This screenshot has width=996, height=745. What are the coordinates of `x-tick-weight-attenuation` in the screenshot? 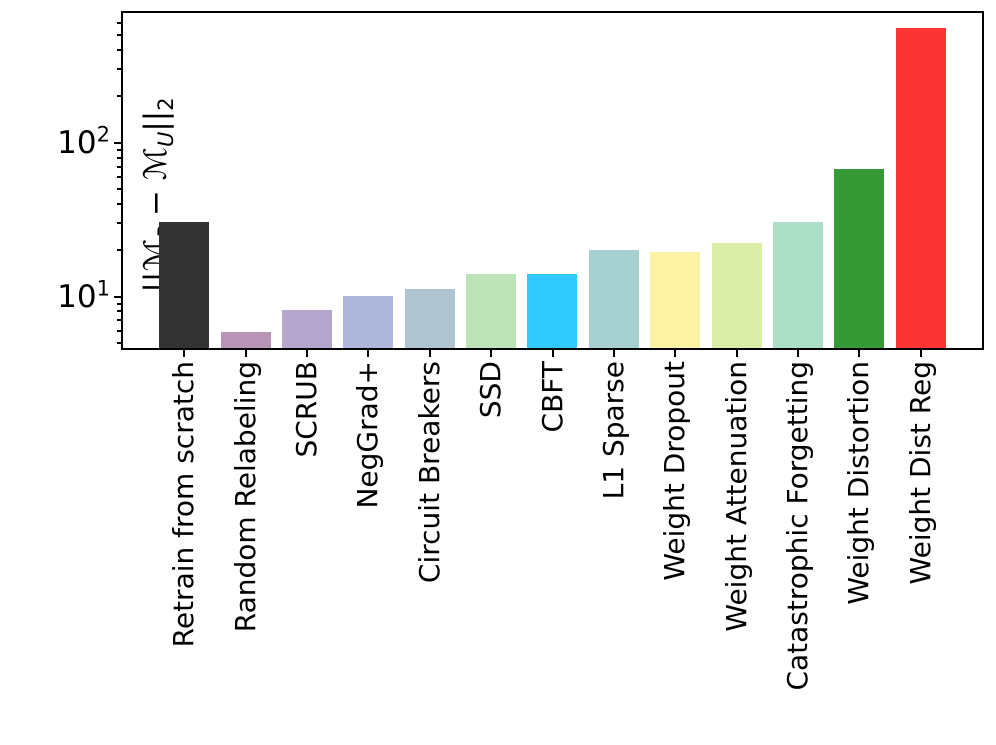 It's located at (736, 353).